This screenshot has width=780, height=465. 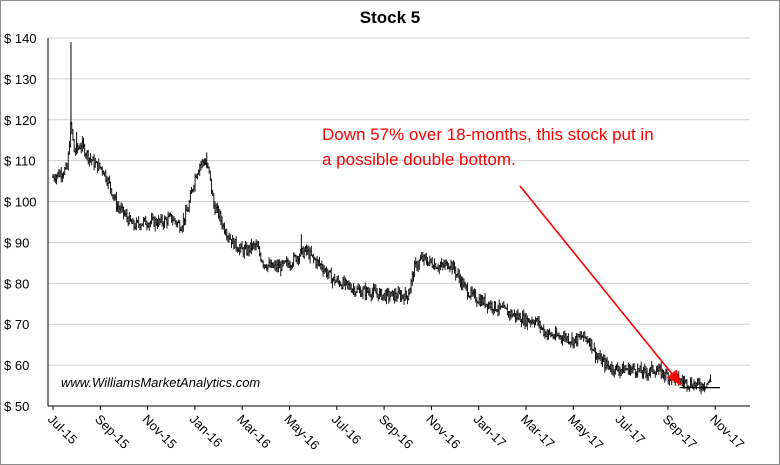 What do you see at coordinates (443, 432) in the screenshot?
I see `x-tick-label: Nov-16` at bounding box center [443, 432].